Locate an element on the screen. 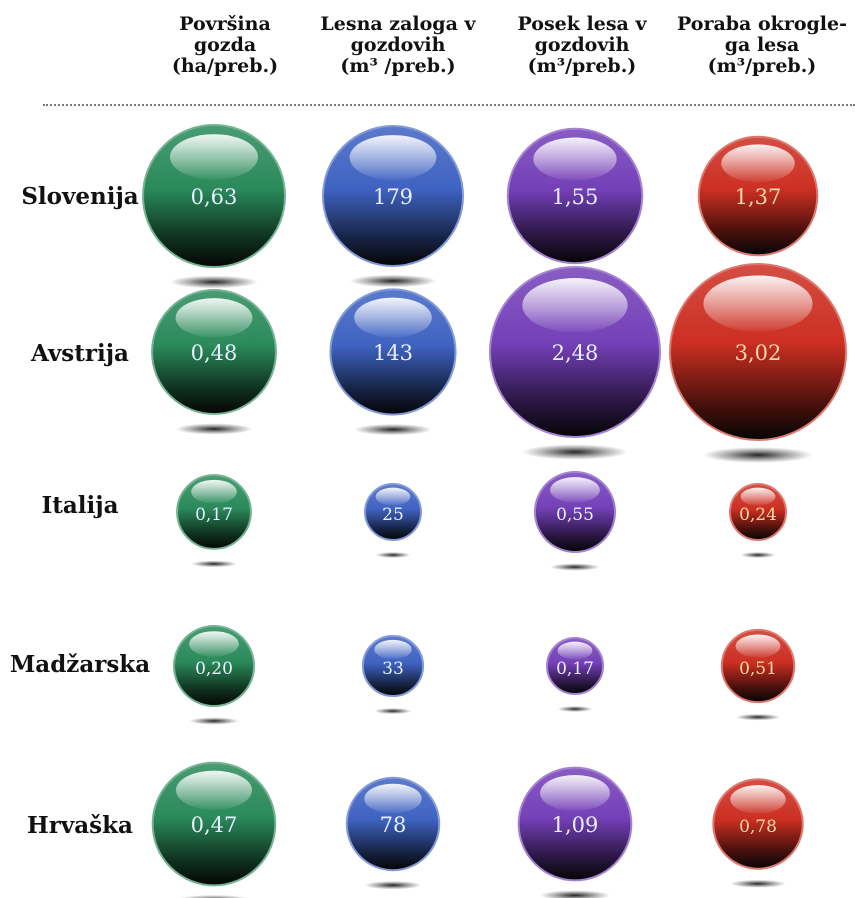  bubble: 2,48 is located at coordinates (575, 363).